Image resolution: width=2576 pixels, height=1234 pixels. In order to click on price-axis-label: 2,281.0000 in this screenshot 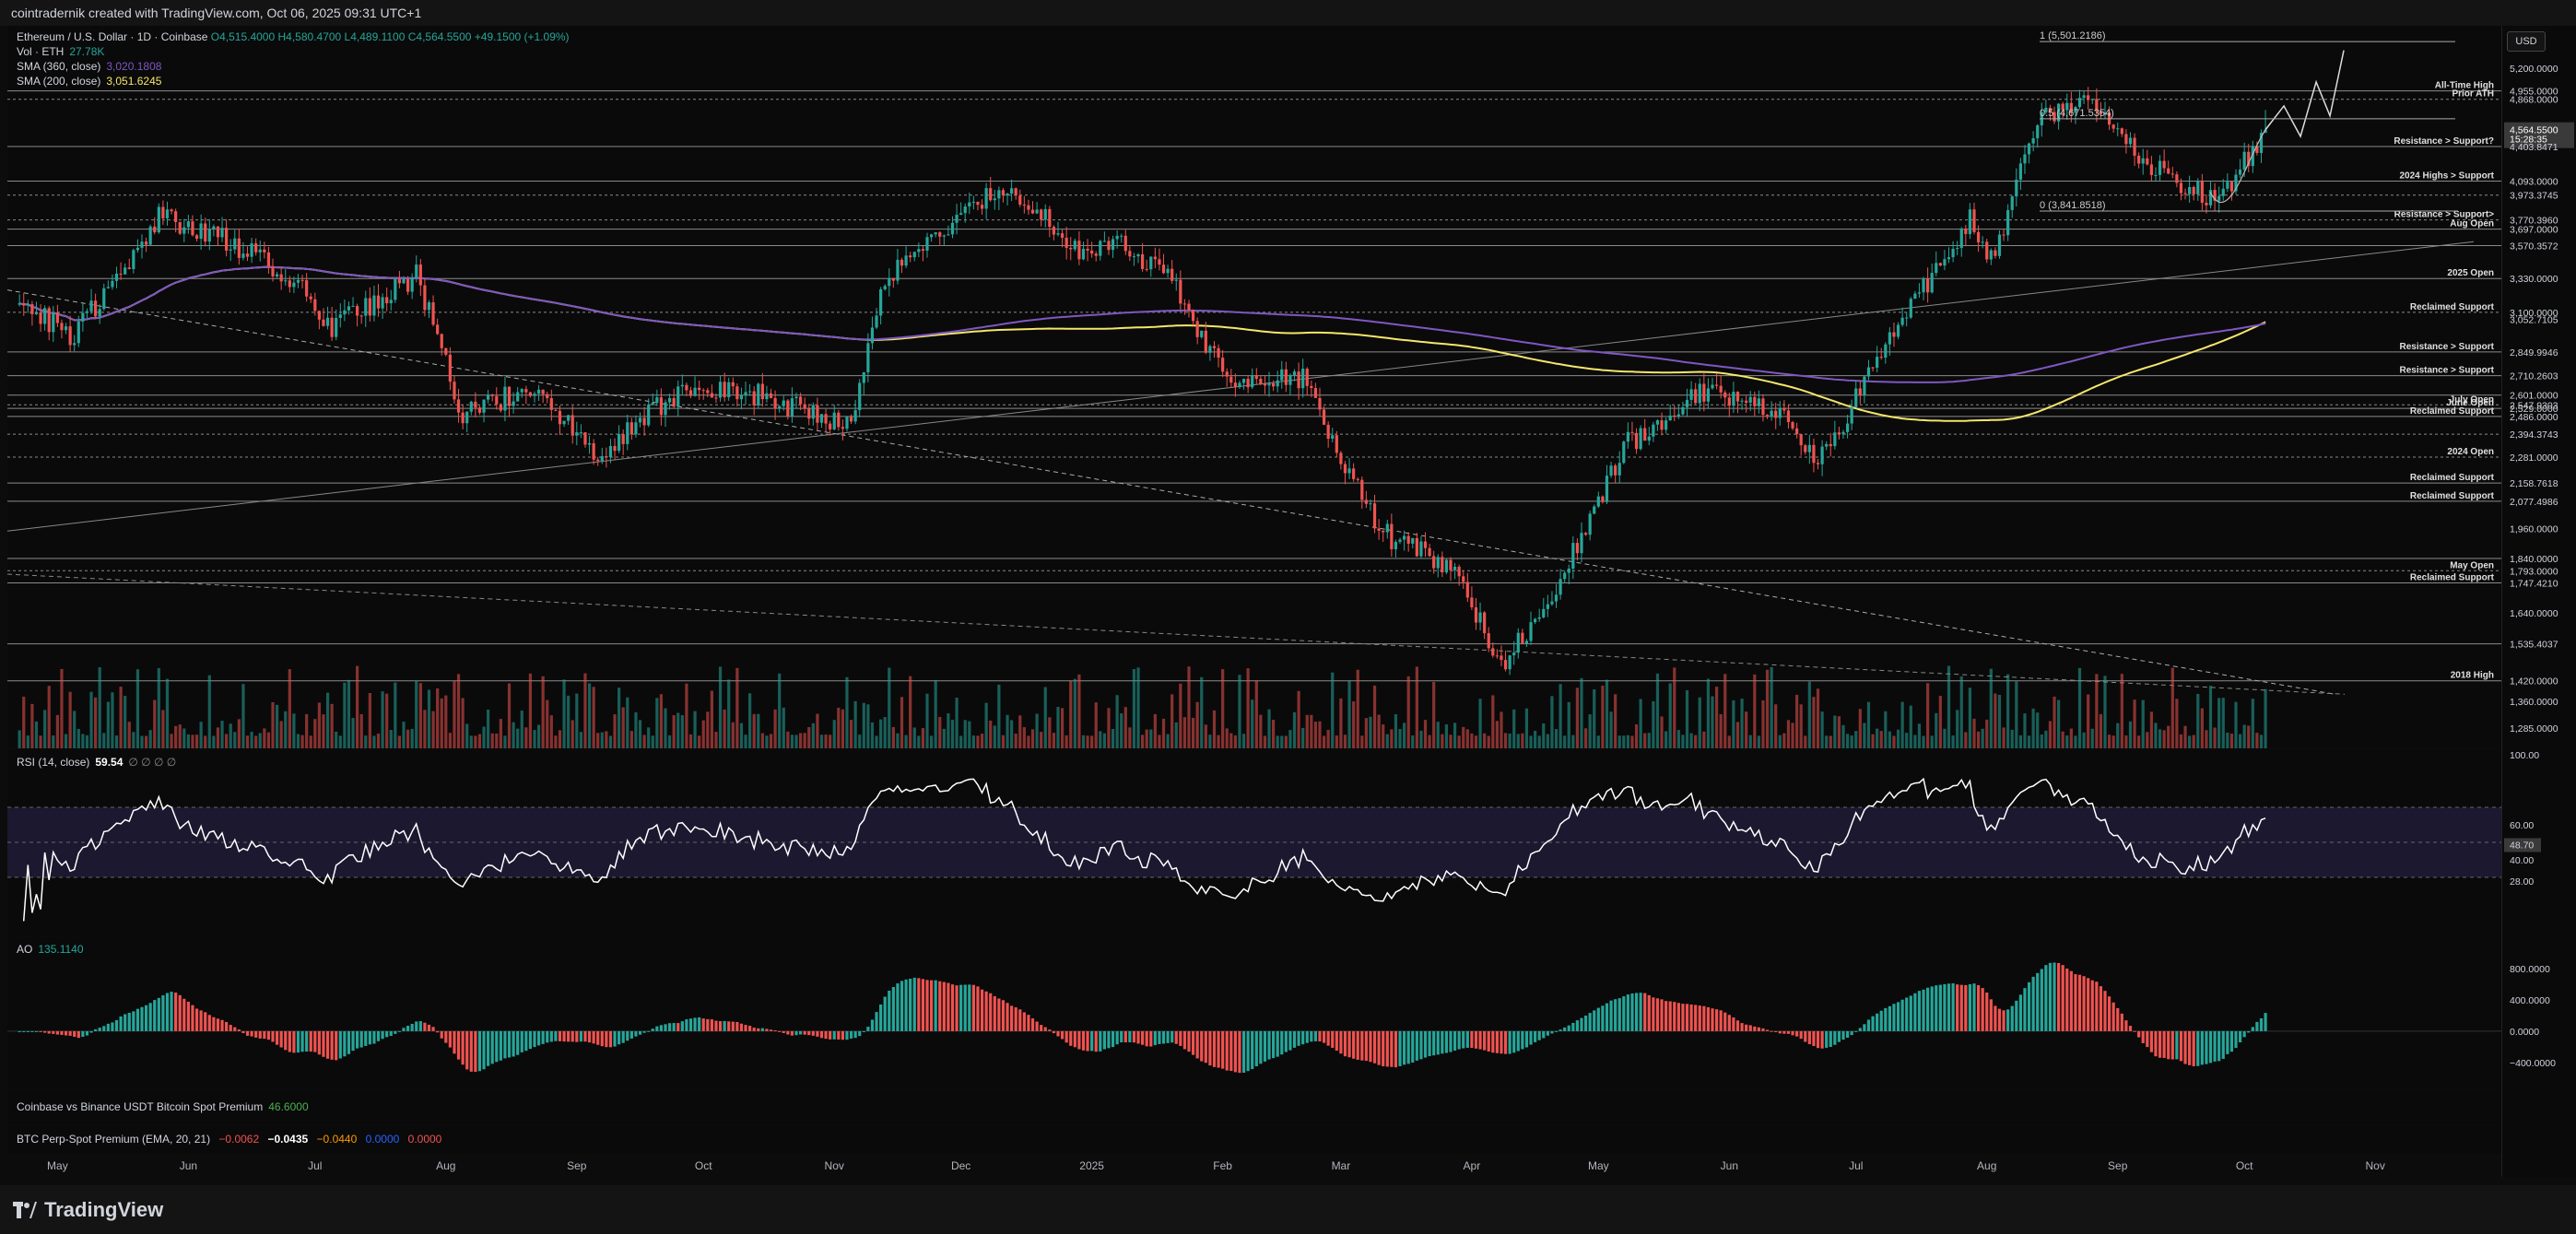, I will do `click(2534, 458)`.